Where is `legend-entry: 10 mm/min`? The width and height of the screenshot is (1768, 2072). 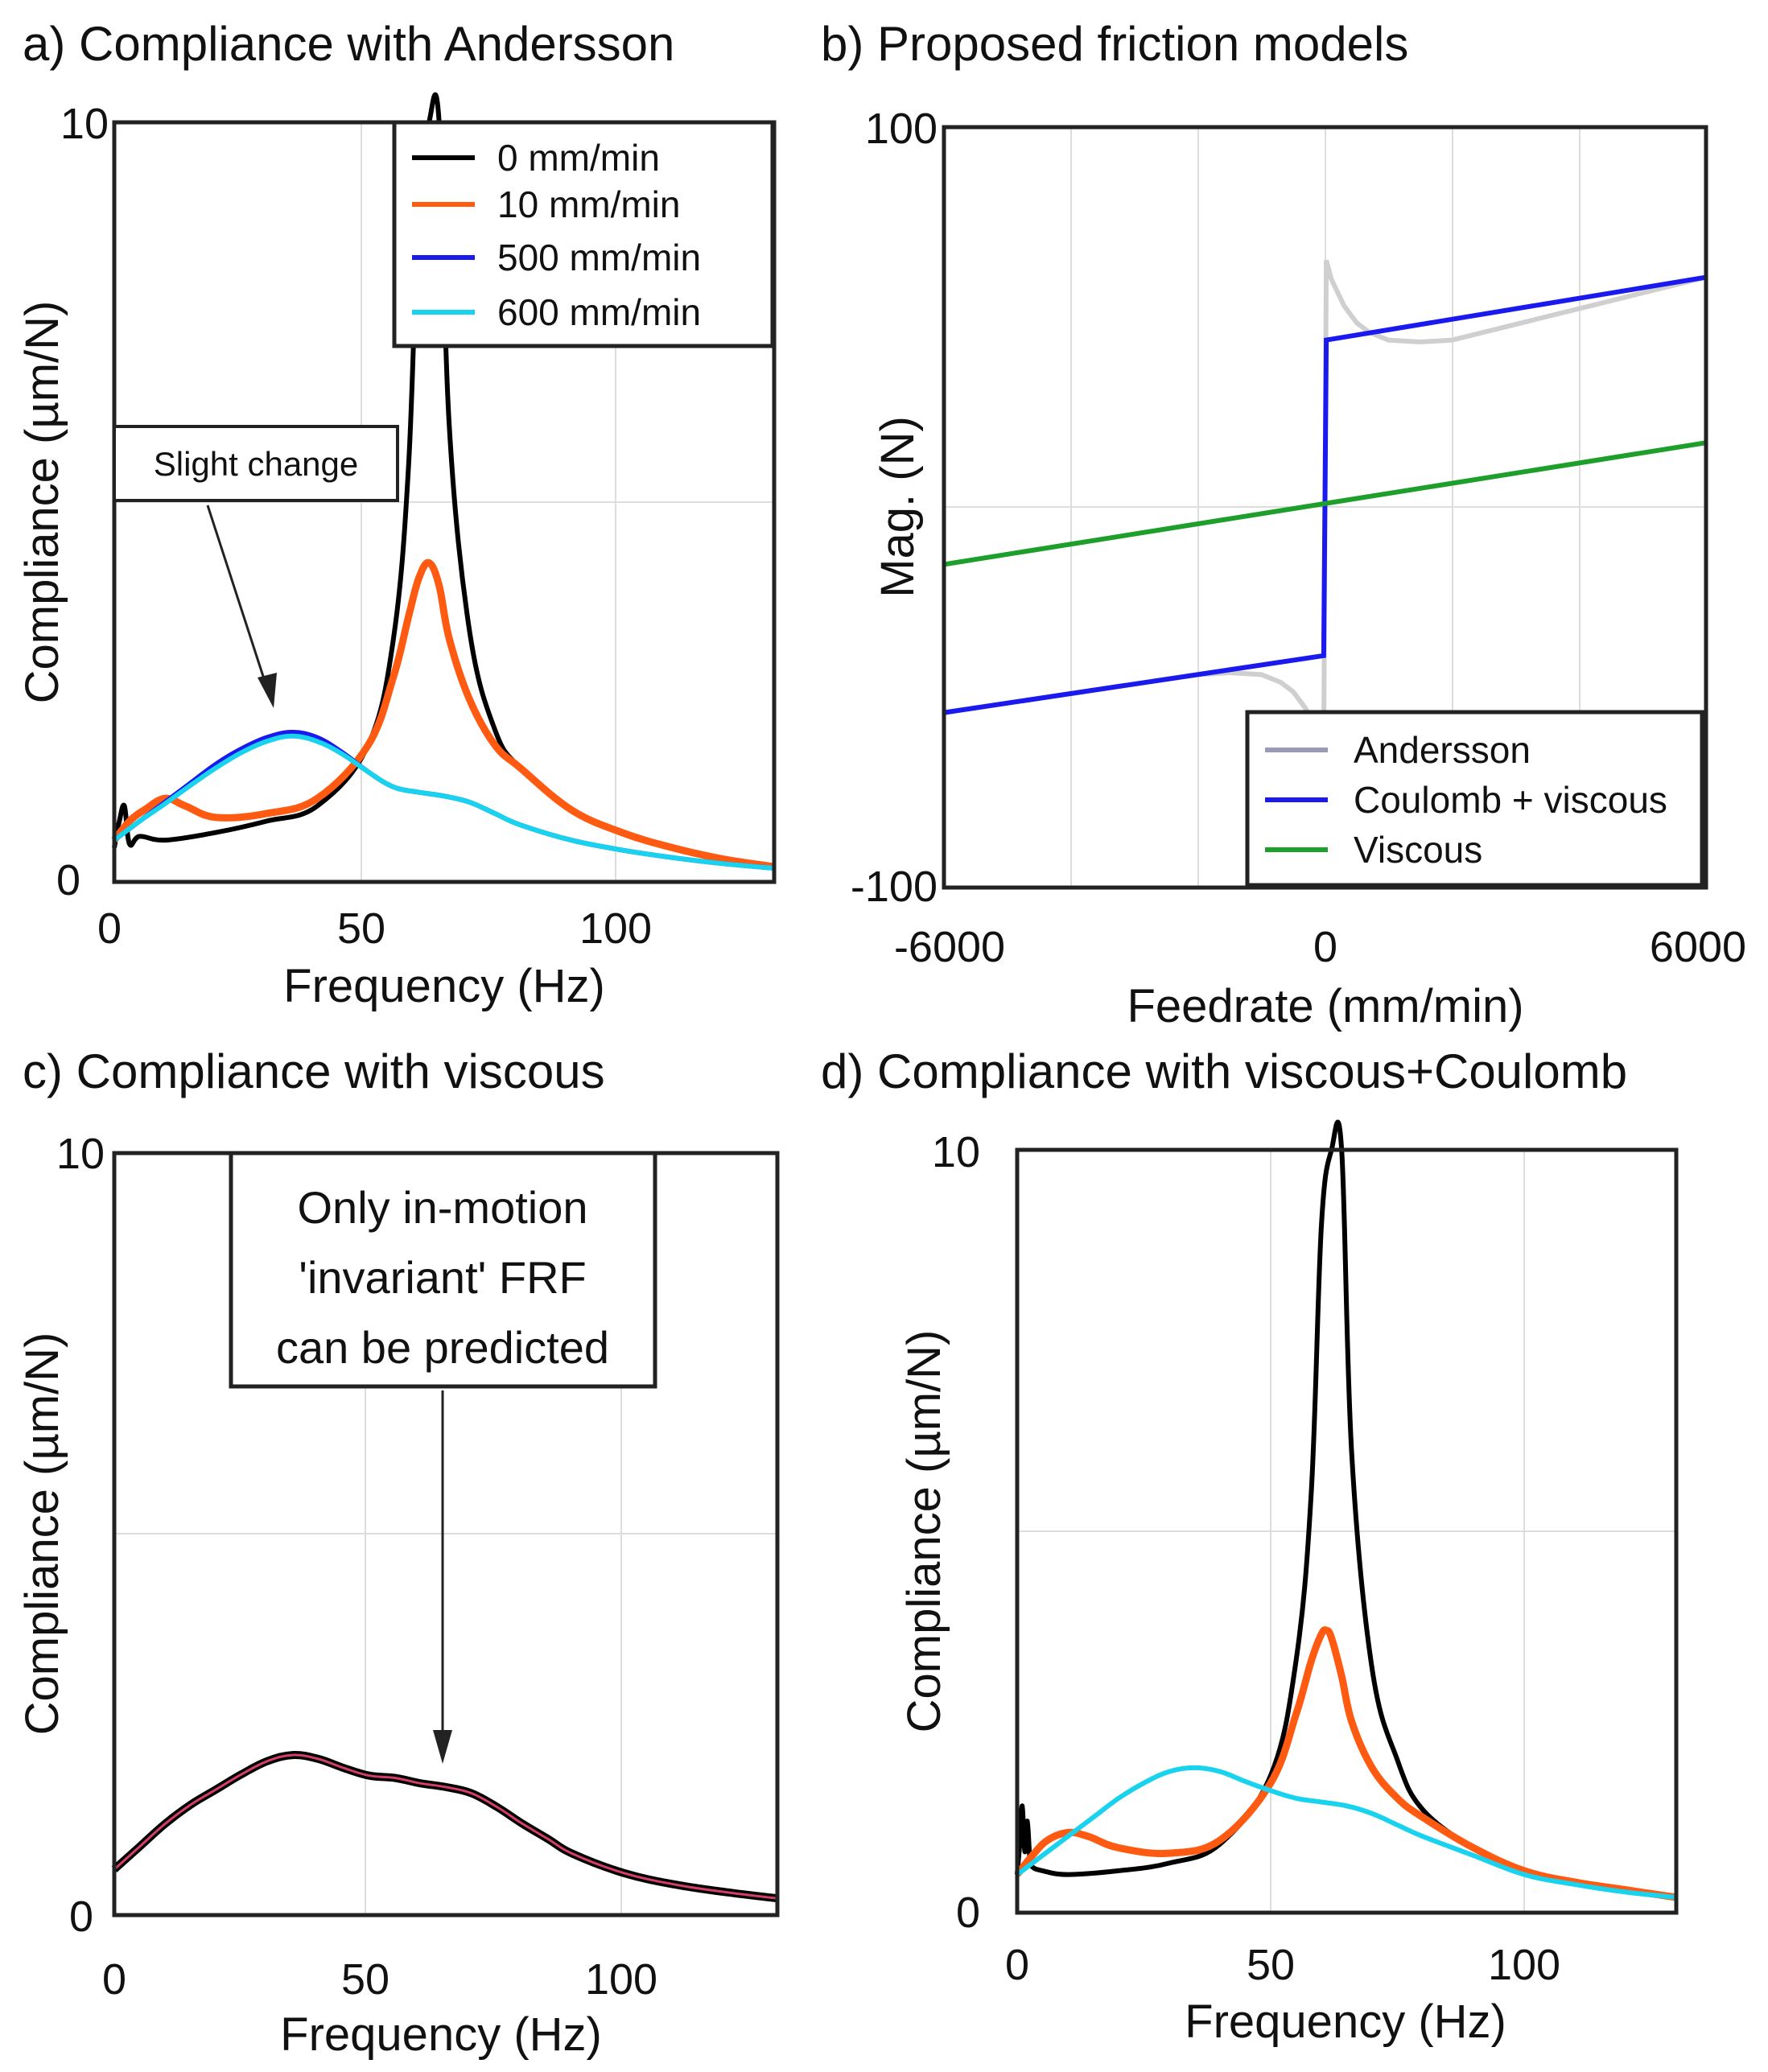 legend-entry: 10 mm/min is located at coordinates (588, 204).